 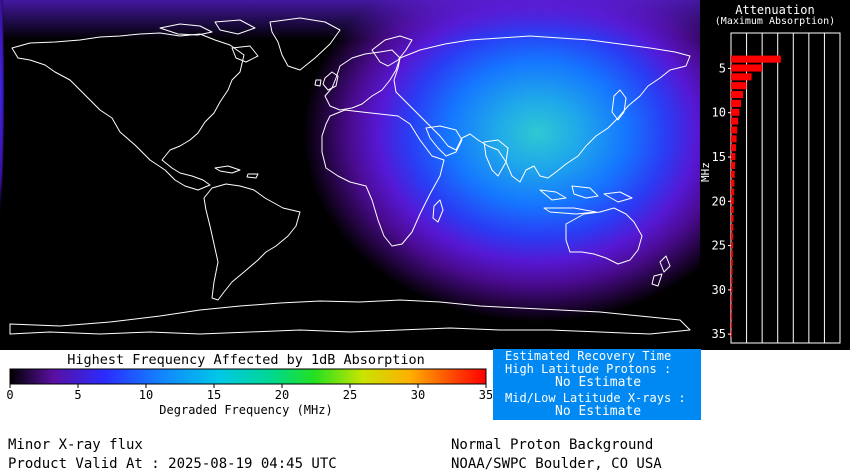 What do you see at coordinates (245, 410) in the screenshot?
I see `scale-x-label: Degraded Frequency (MHz)` at bounding box center [245, 410].